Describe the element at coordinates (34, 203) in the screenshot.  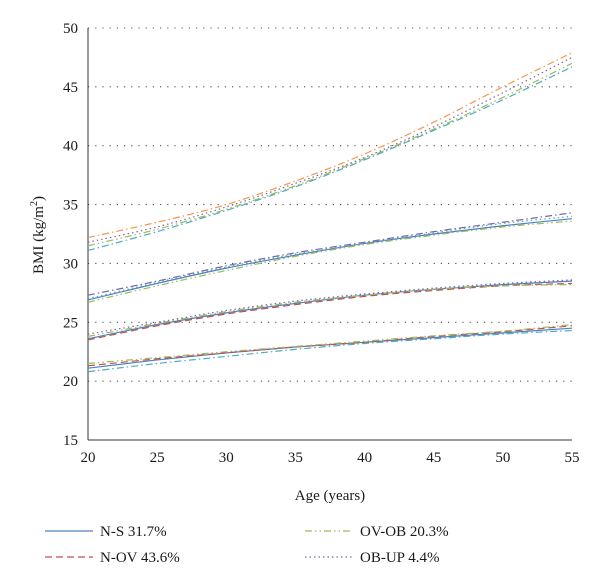
I see `y-axis-label-superscript: 2` at that location.